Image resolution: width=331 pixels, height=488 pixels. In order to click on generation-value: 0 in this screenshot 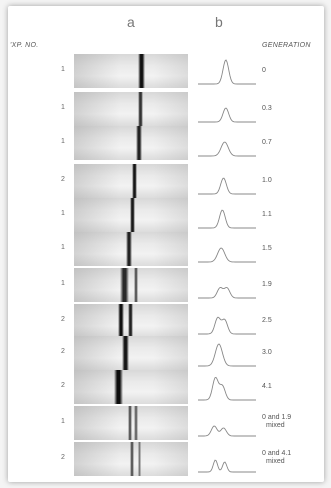, I will do `click(264, 70)`.